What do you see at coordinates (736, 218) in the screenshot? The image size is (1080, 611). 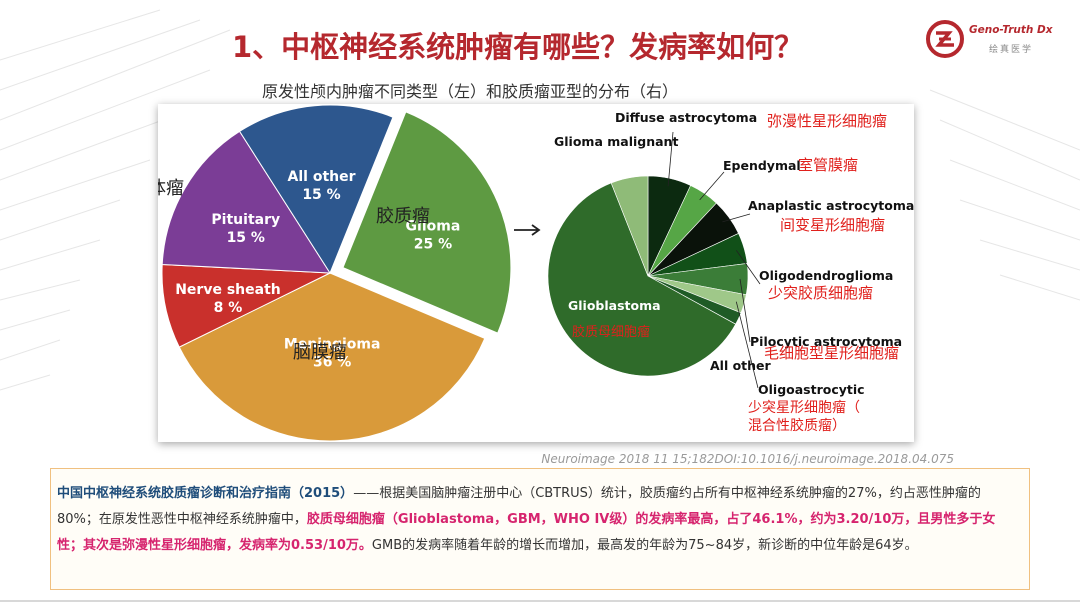 I see `pie2-leader-anaplastic-astrocytoma` at bounding box center [736, 218].